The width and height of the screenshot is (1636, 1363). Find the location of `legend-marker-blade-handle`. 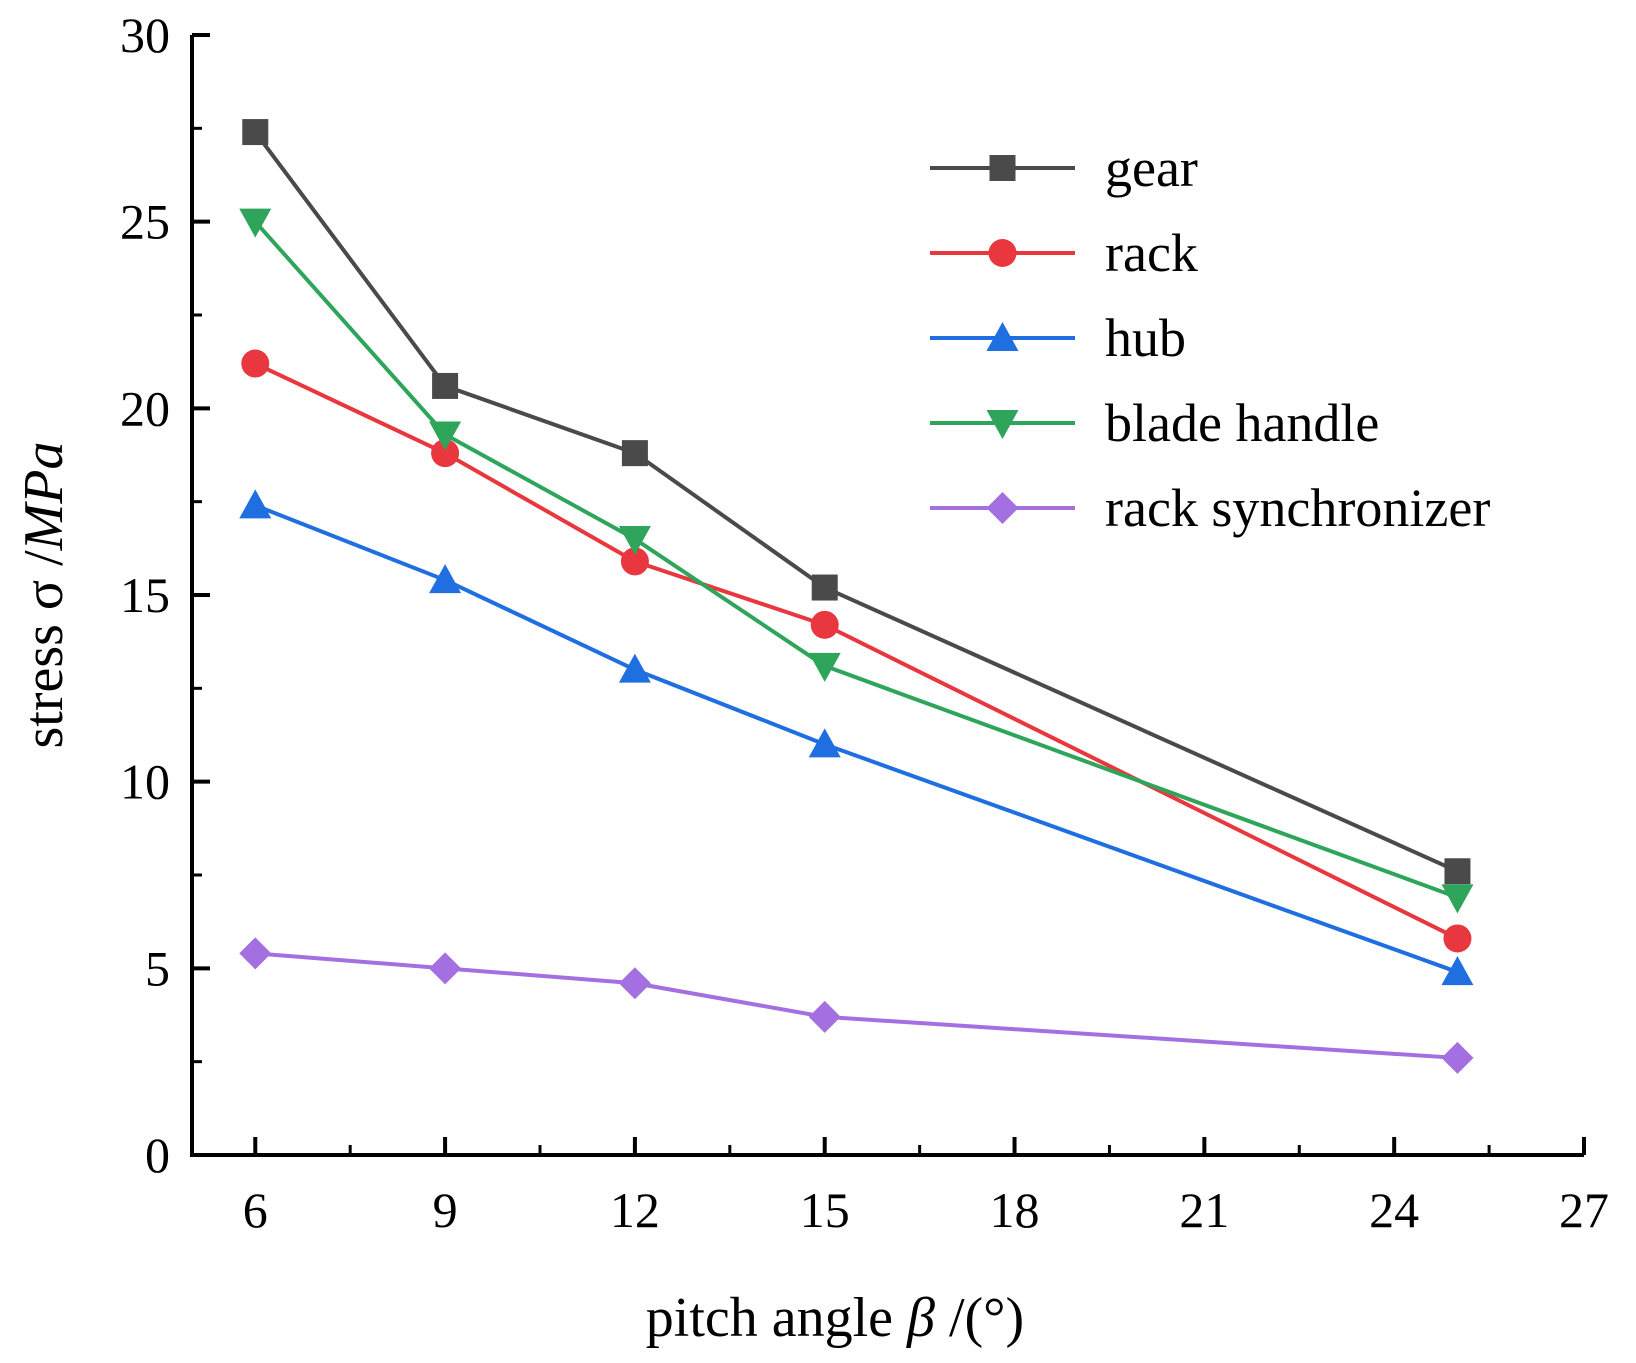

legend-marker-blade-handle is located at coordinates (1002, 424).